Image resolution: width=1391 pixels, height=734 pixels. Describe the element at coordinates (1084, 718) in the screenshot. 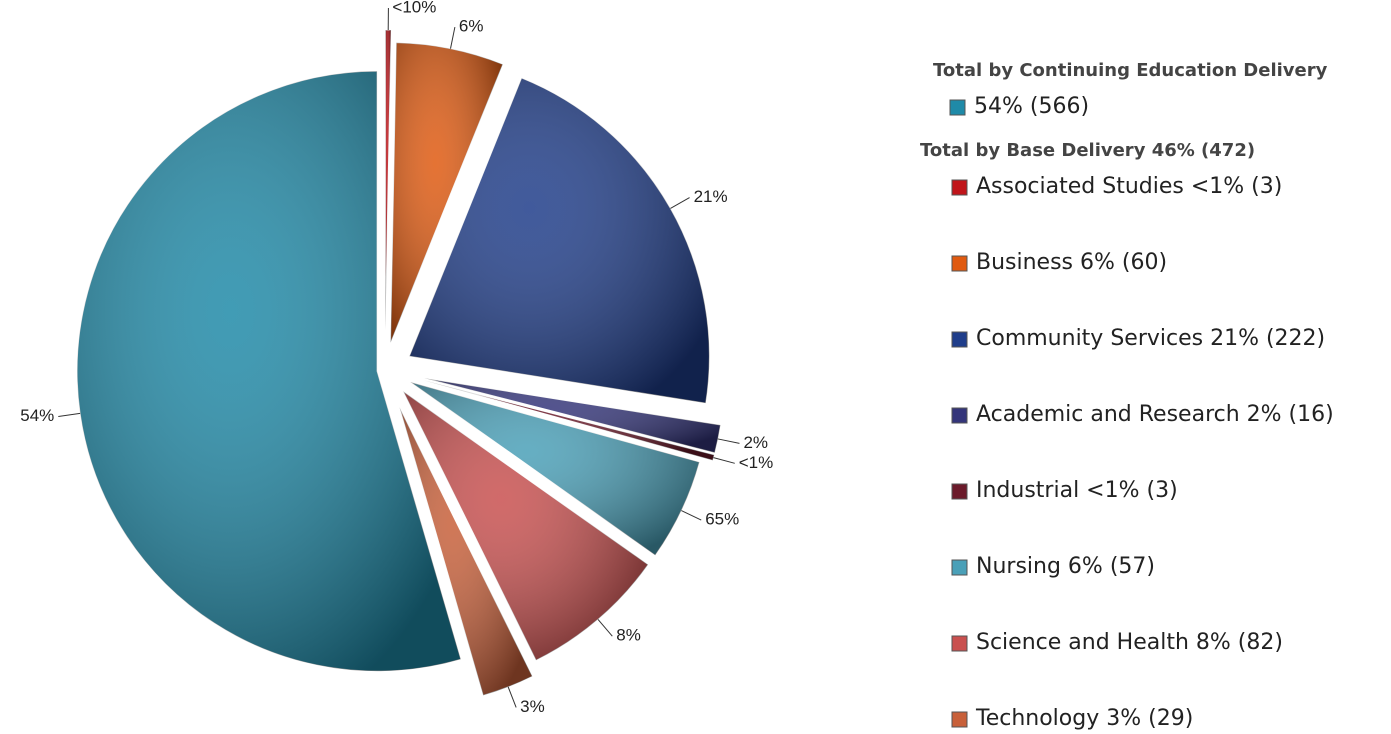

I see `legend-label: Technology 3% (29)` at that location.